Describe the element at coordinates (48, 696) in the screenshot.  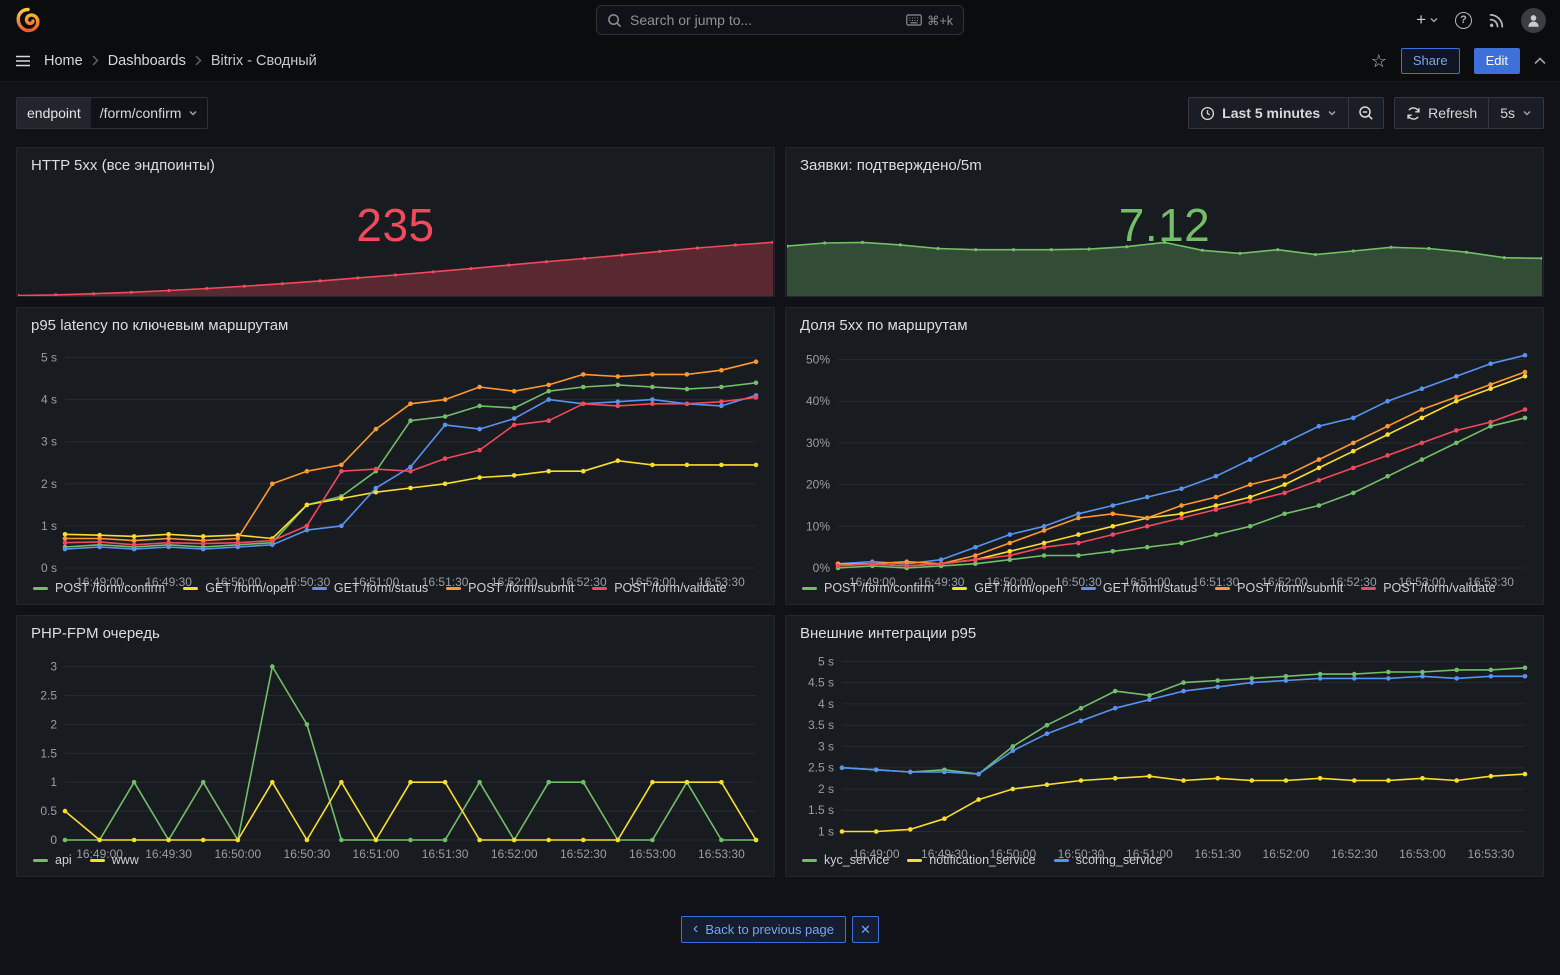
I see `svg-text: 2.5` at that location.